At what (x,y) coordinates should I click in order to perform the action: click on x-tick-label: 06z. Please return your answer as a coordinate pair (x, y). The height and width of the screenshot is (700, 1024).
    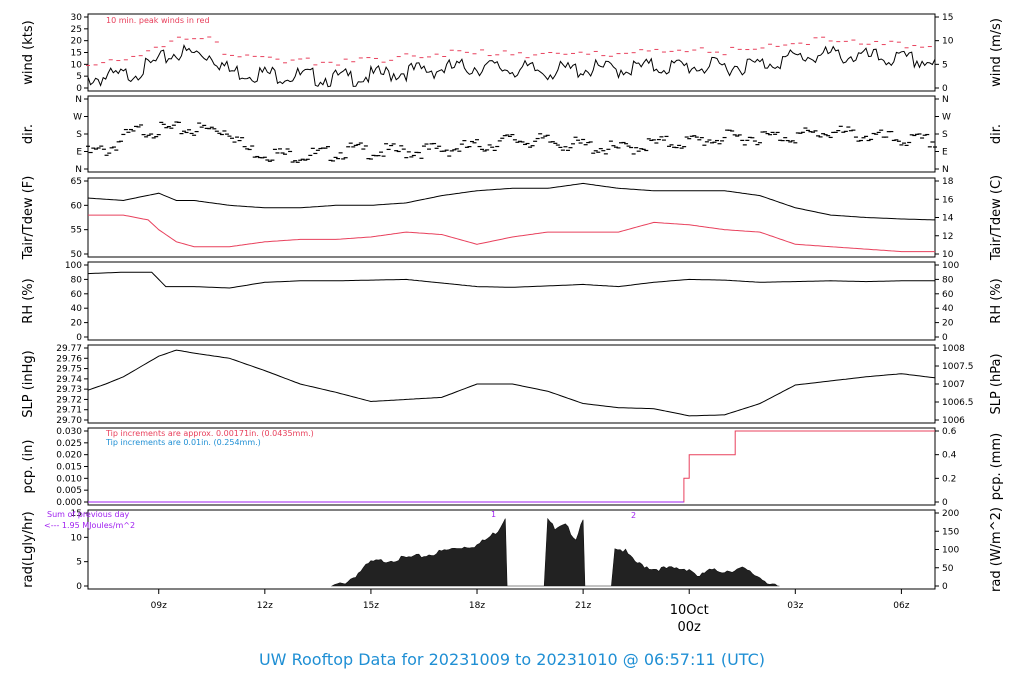
    Looking at the image, I should click on (901, 606).